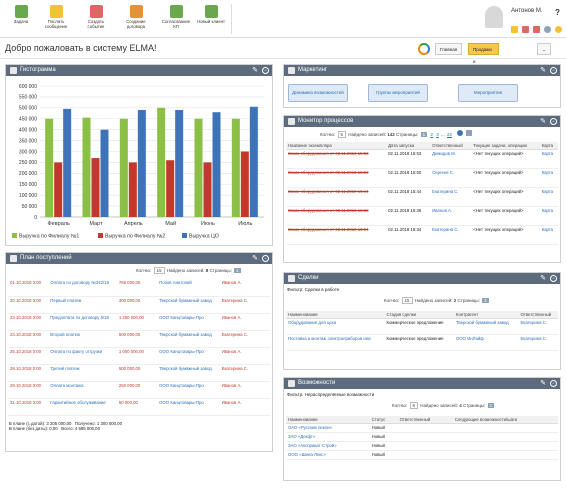 This screenshot has width=566, height=490. I want to click on column-header: Текущие задачи, операции, so click(505, 146).